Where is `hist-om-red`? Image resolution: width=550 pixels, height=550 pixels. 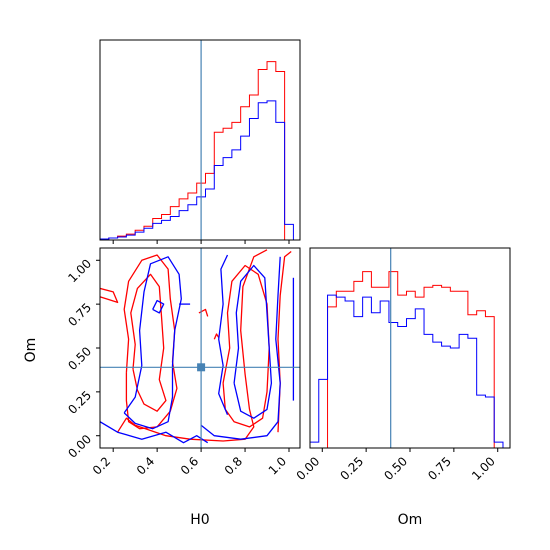 hist-om-red is located at coordinates (406, 360).